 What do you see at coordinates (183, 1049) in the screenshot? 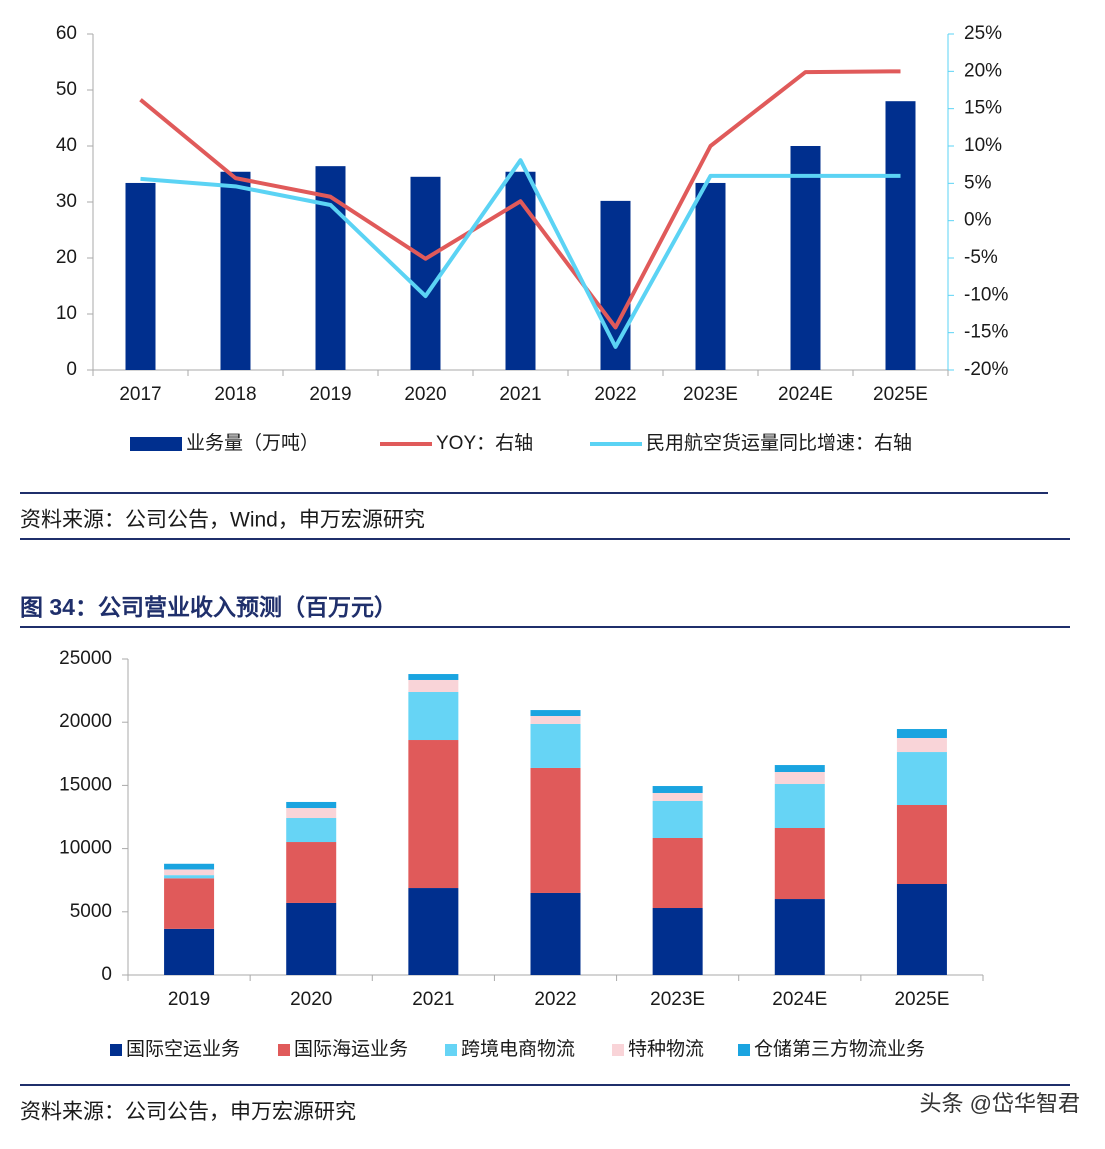
I see `legend-label: 国际空运业务` at bounding box center [183, 1049].